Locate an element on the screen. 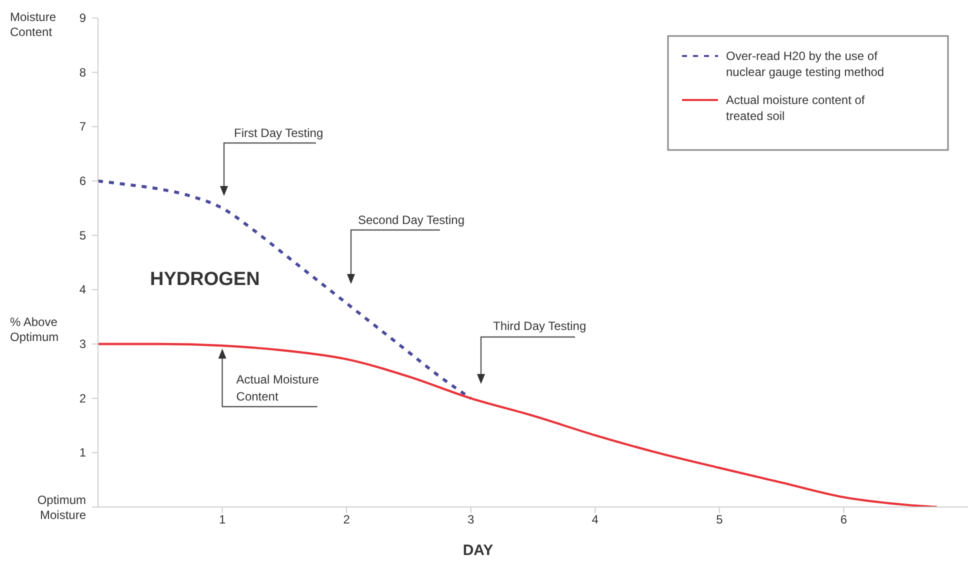  annotation: Actual Moisture Content is located at coordinates (278, 388).